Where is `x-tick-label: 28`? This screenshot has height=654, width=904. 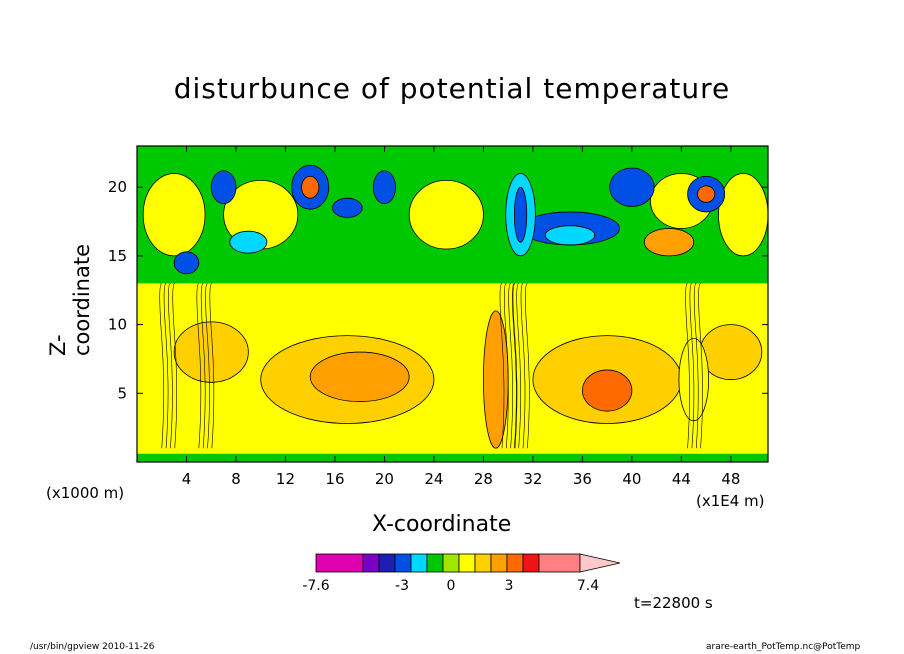
x-tick-label: 28 is located at coordinates (483, 479).